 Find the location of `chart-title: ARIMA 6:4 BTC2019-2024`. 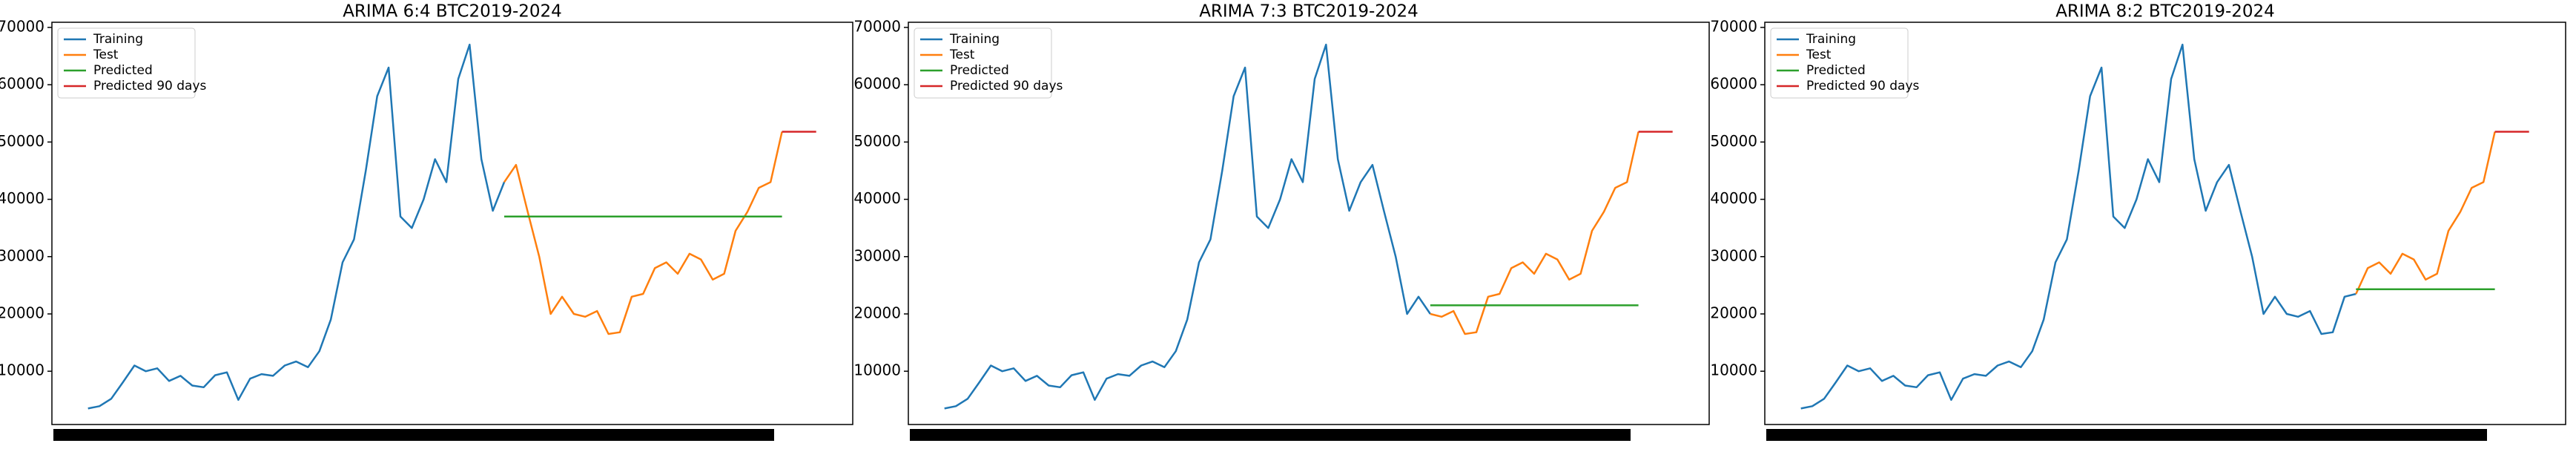

chart-title: ARIMA 6:4 BTC2019-2024 is located at coordinates (452, 12).